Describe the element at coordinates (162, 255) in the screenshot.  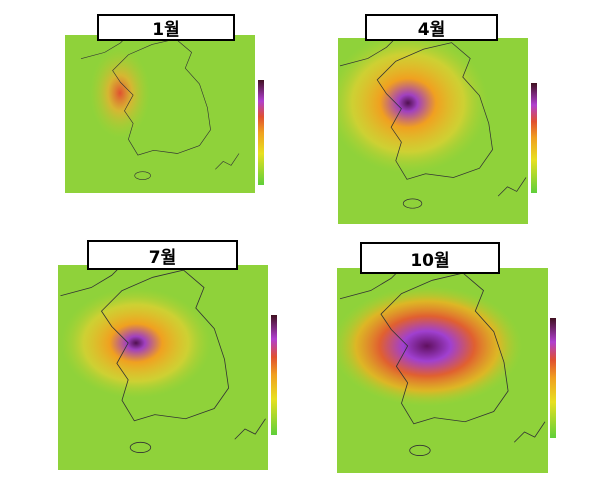
I see `panel-label: 7월` at that location.